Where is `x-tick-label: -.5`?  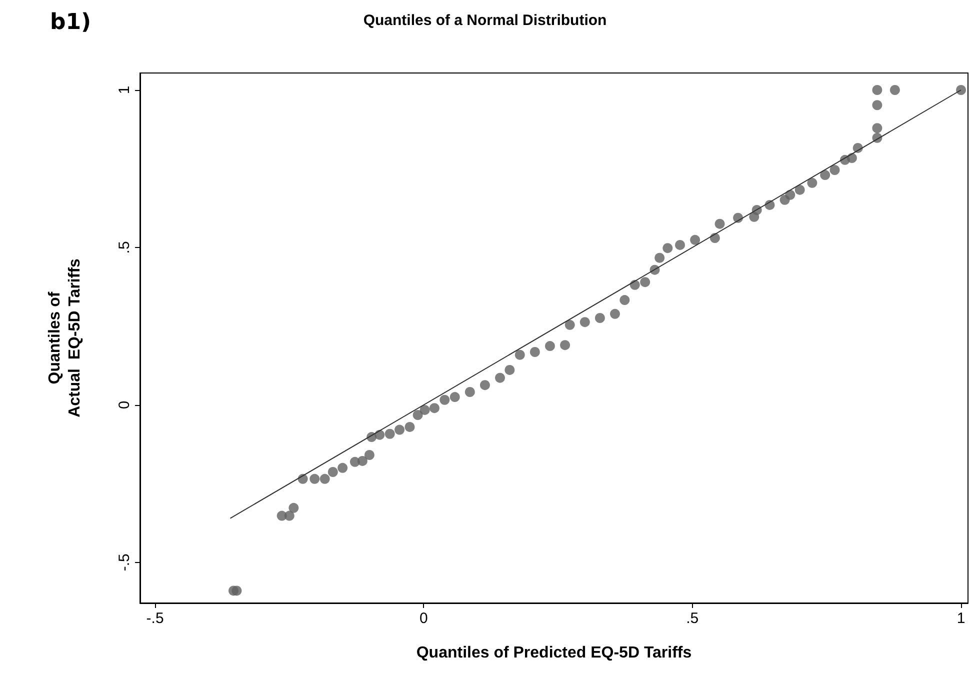
x-tick-label: -.5 is located at coordinates (155, 618).